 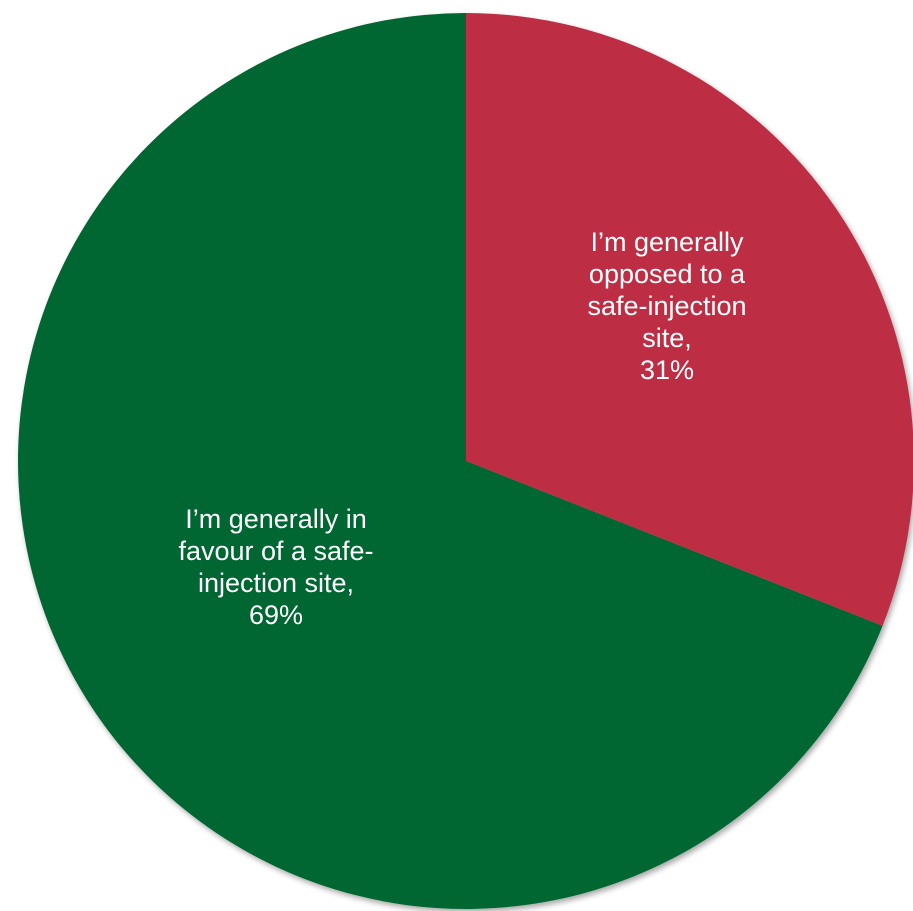 I want to click on pie-label-favour-line: injection site,, so click(x=276, y=583).